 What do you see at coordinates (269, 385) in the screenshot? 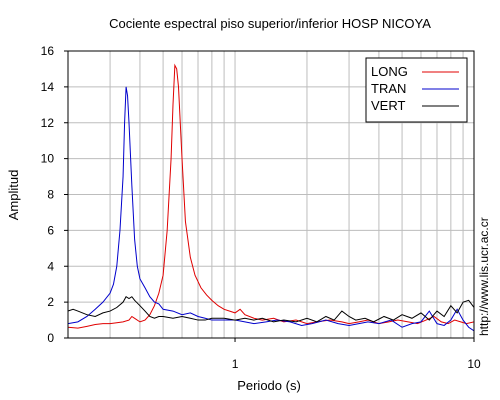
I see `x-axis-label: Periodo (s)` at bounding box center [269, 385].